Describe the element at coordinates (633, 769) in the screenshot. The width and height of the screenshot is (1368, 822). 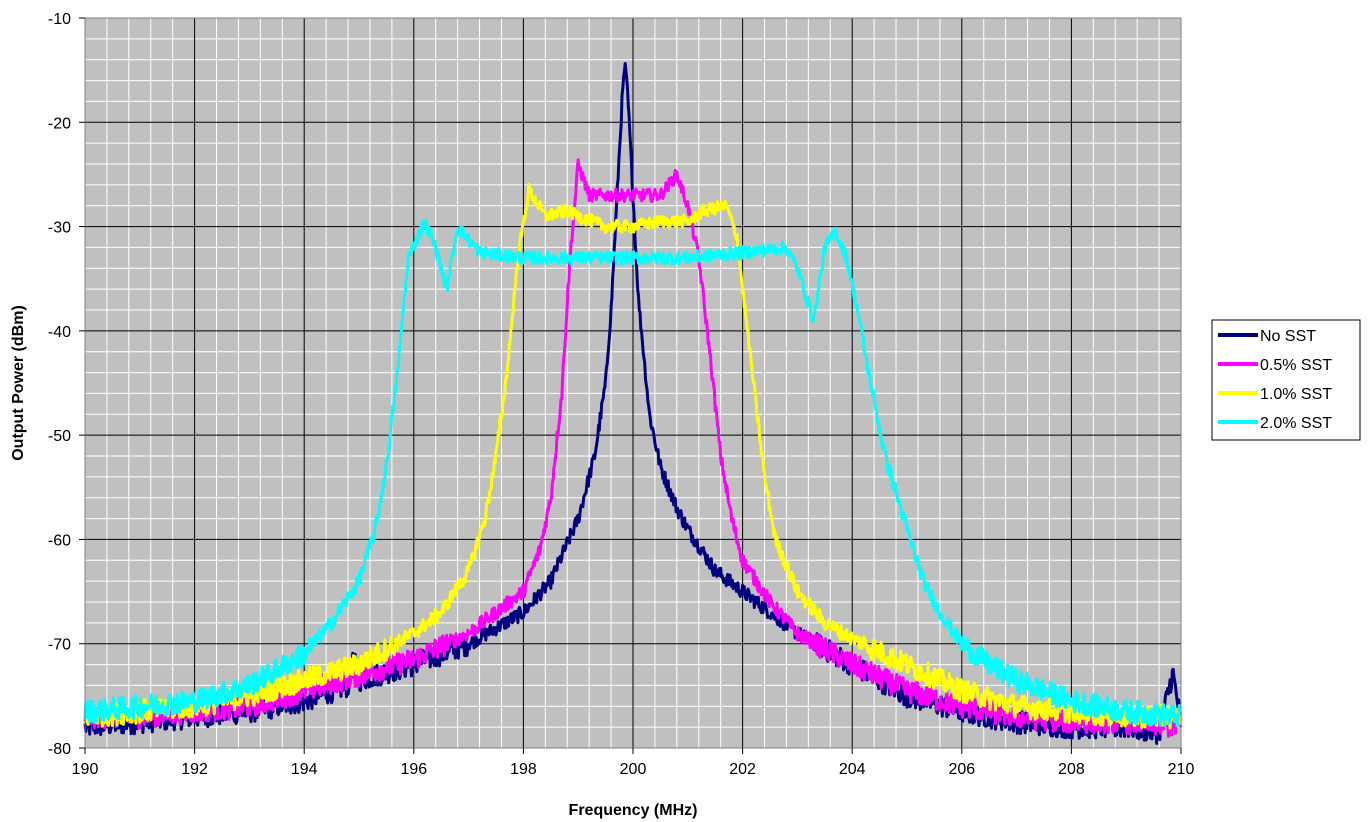
I see `x-tick-label: 200` at that location.